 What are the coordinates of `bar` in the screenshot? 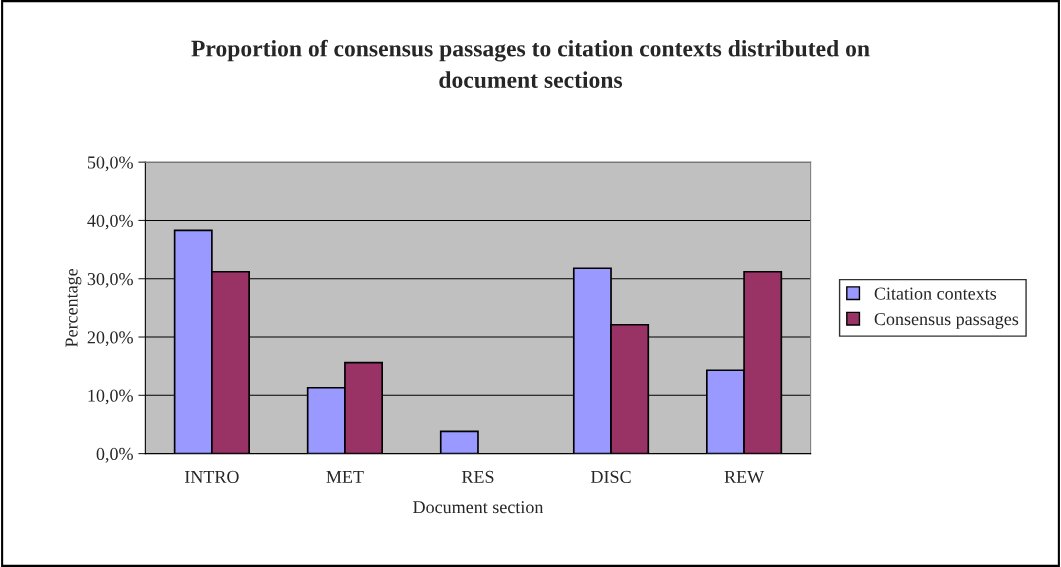 It's located at (459, 442).